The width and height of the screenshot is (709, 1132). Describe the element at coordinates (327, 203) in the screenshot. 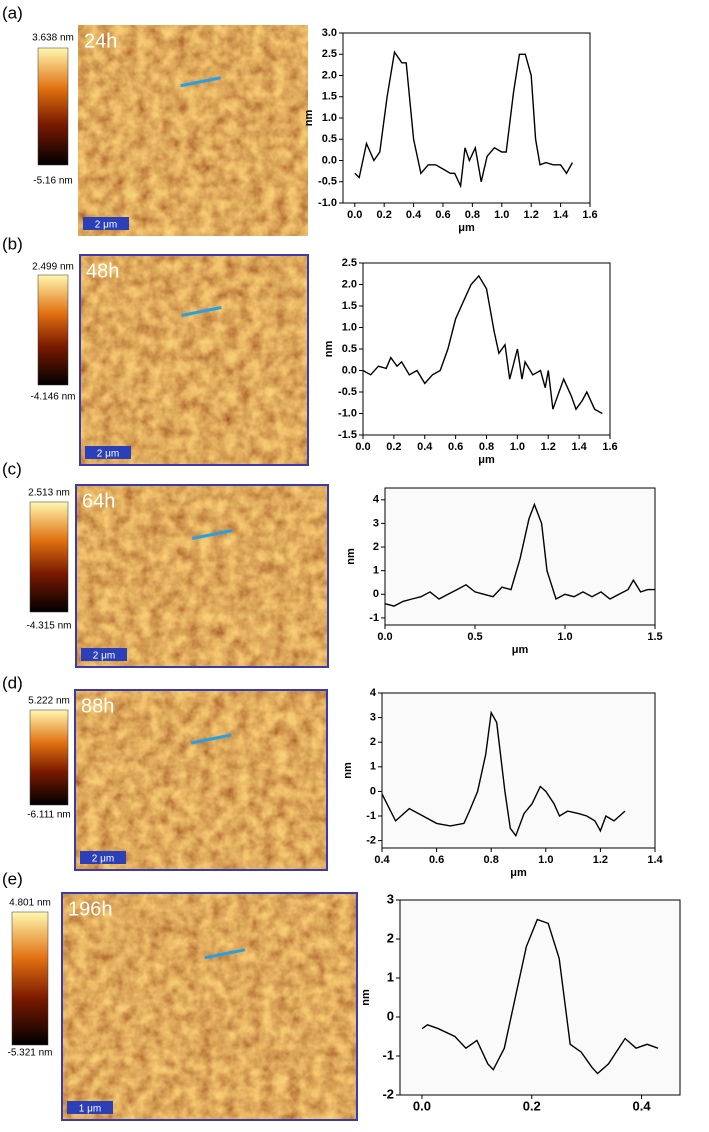

I see `y-tick-label: -1.0` at that location.